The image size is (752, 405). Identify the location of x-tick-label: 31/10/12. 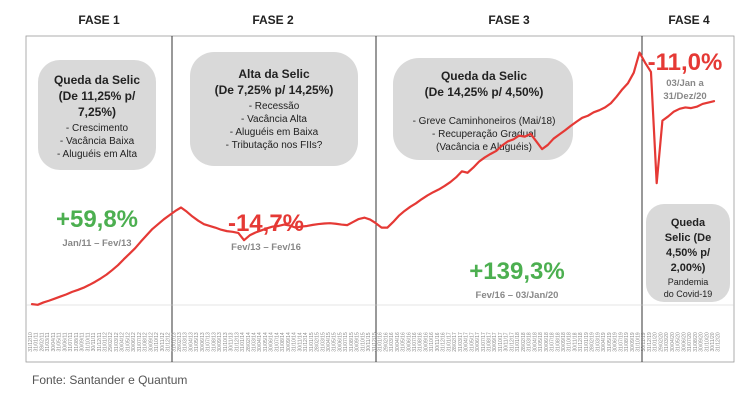
(157, 342).